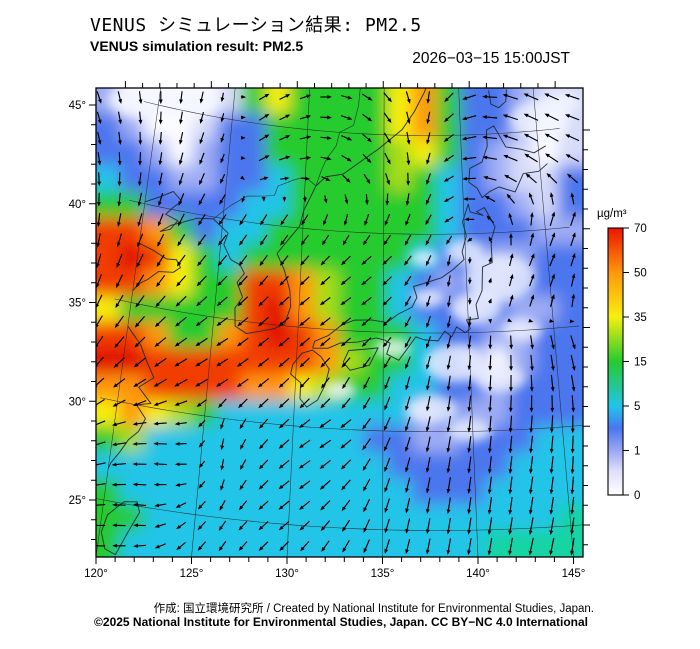  What do you see at coordinates (640, 229) in the screenshot?
I see `colorbar-tick-label: 70` at bounding box center [640, 229].